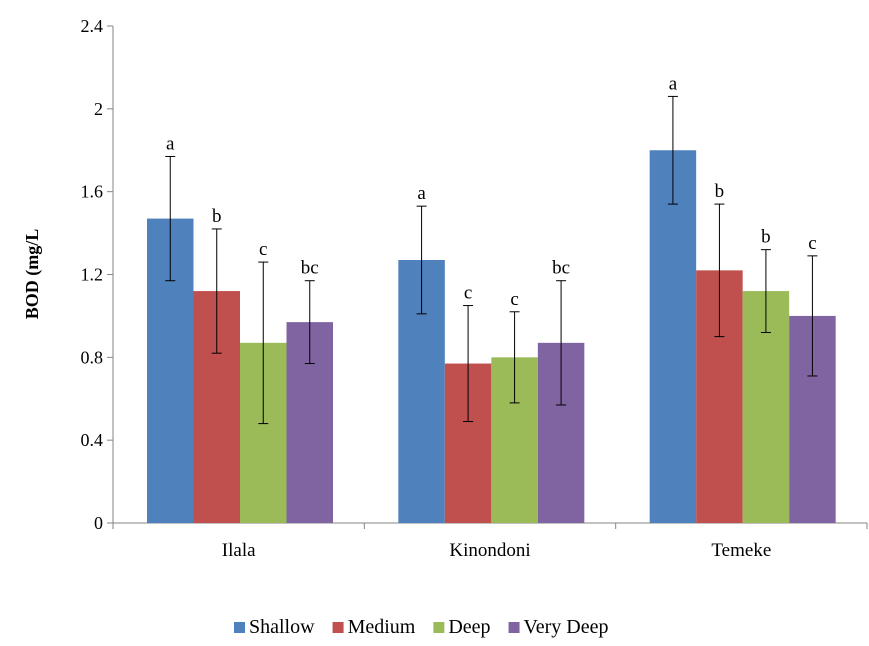 The image size is (869, 646). I want to click on x-category-label: Ilala, so click(239, 550).